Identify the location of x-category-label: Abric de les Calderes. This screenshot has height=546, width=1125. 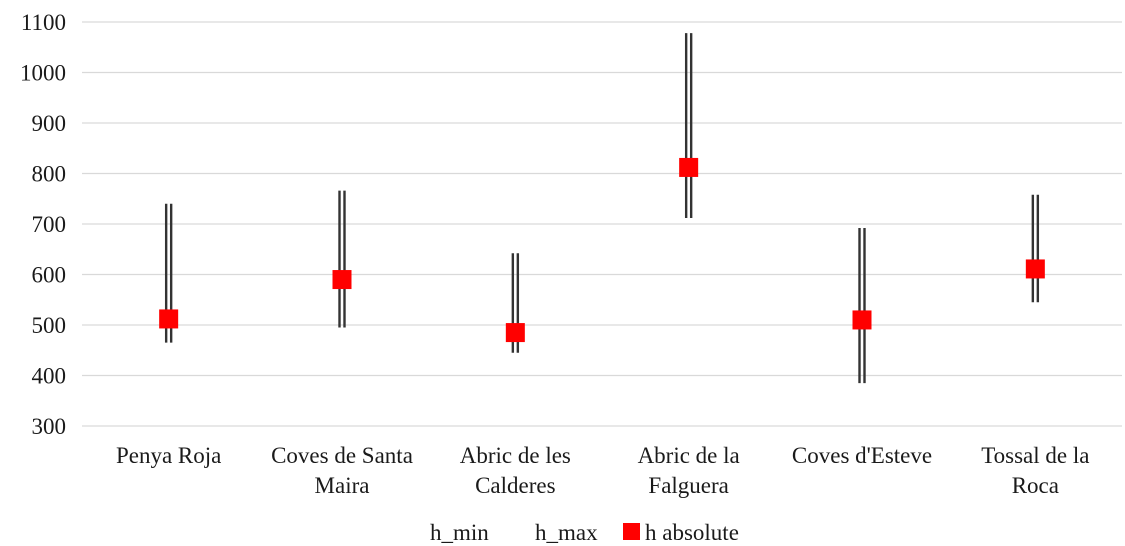
(515, 470).